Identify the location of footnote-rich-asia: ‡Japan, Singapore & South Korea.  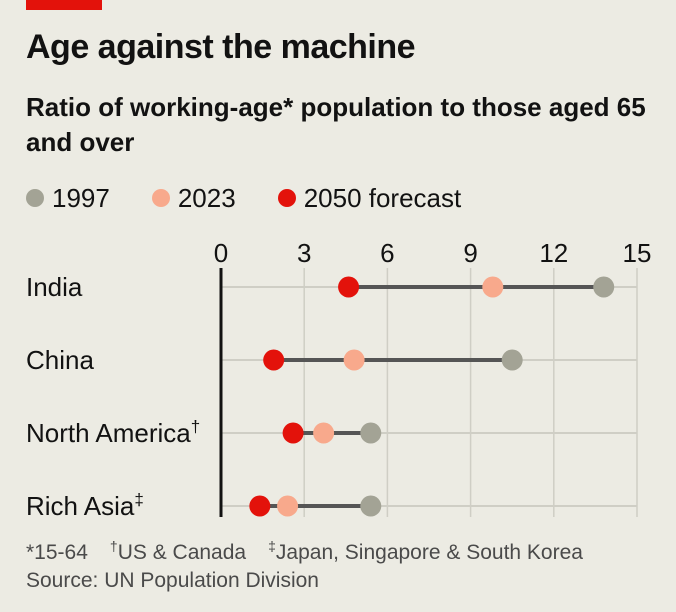
(425, 551).